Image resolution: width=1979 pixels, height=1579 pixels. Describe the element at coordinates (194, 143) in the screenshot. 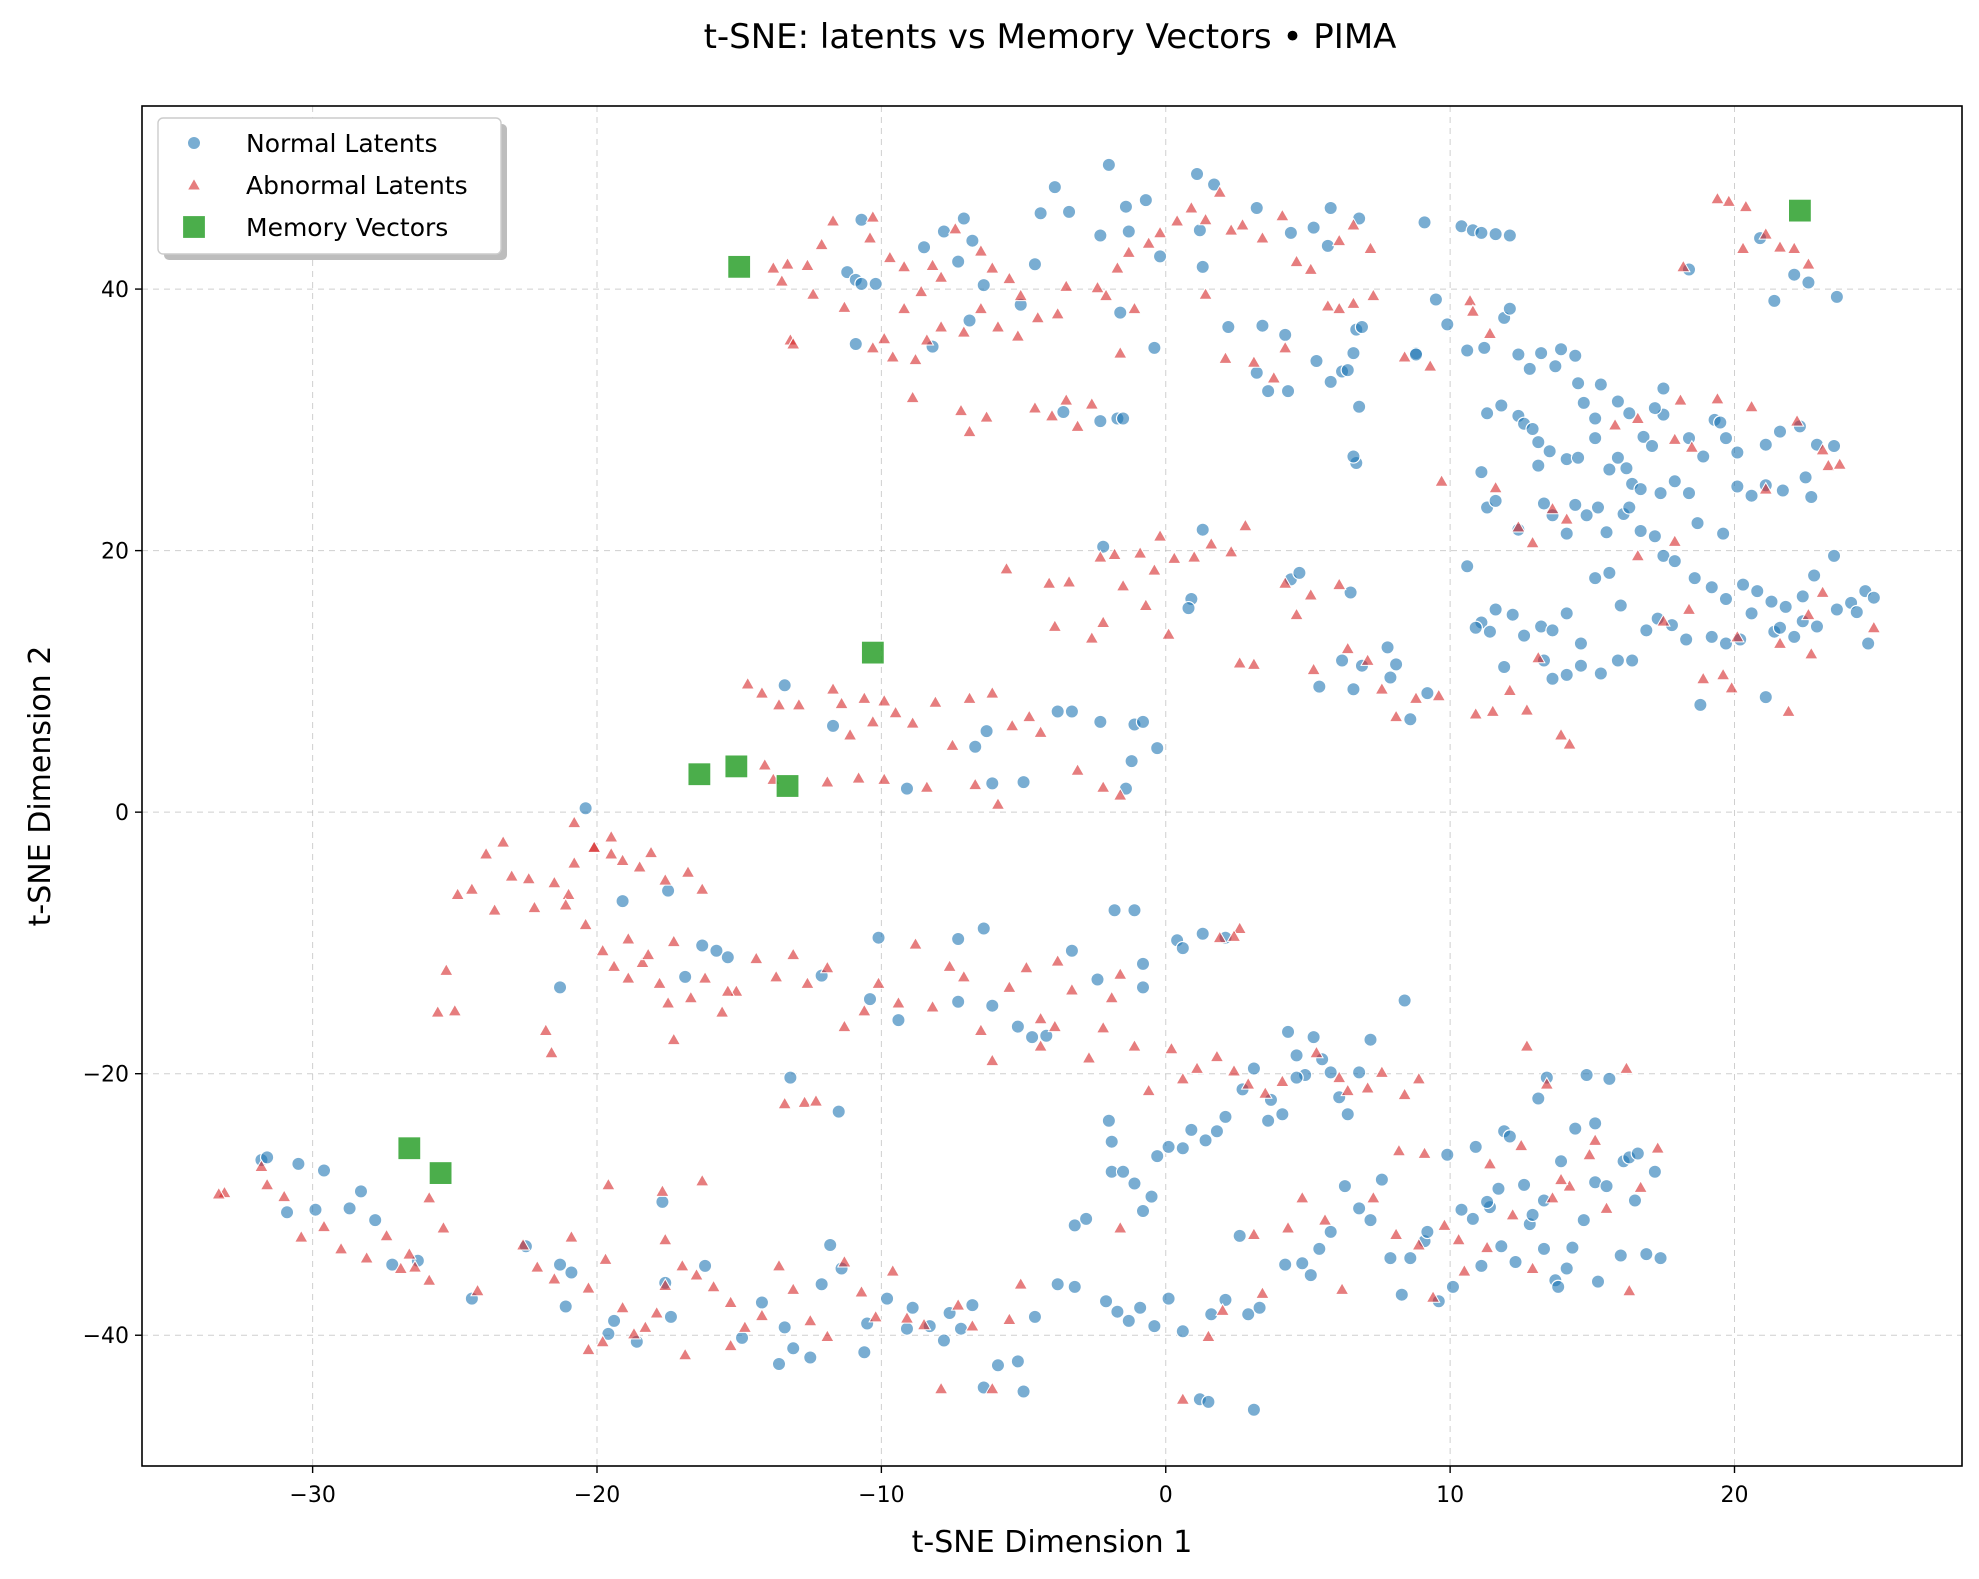

I see `legend-normal-marker` at that location.